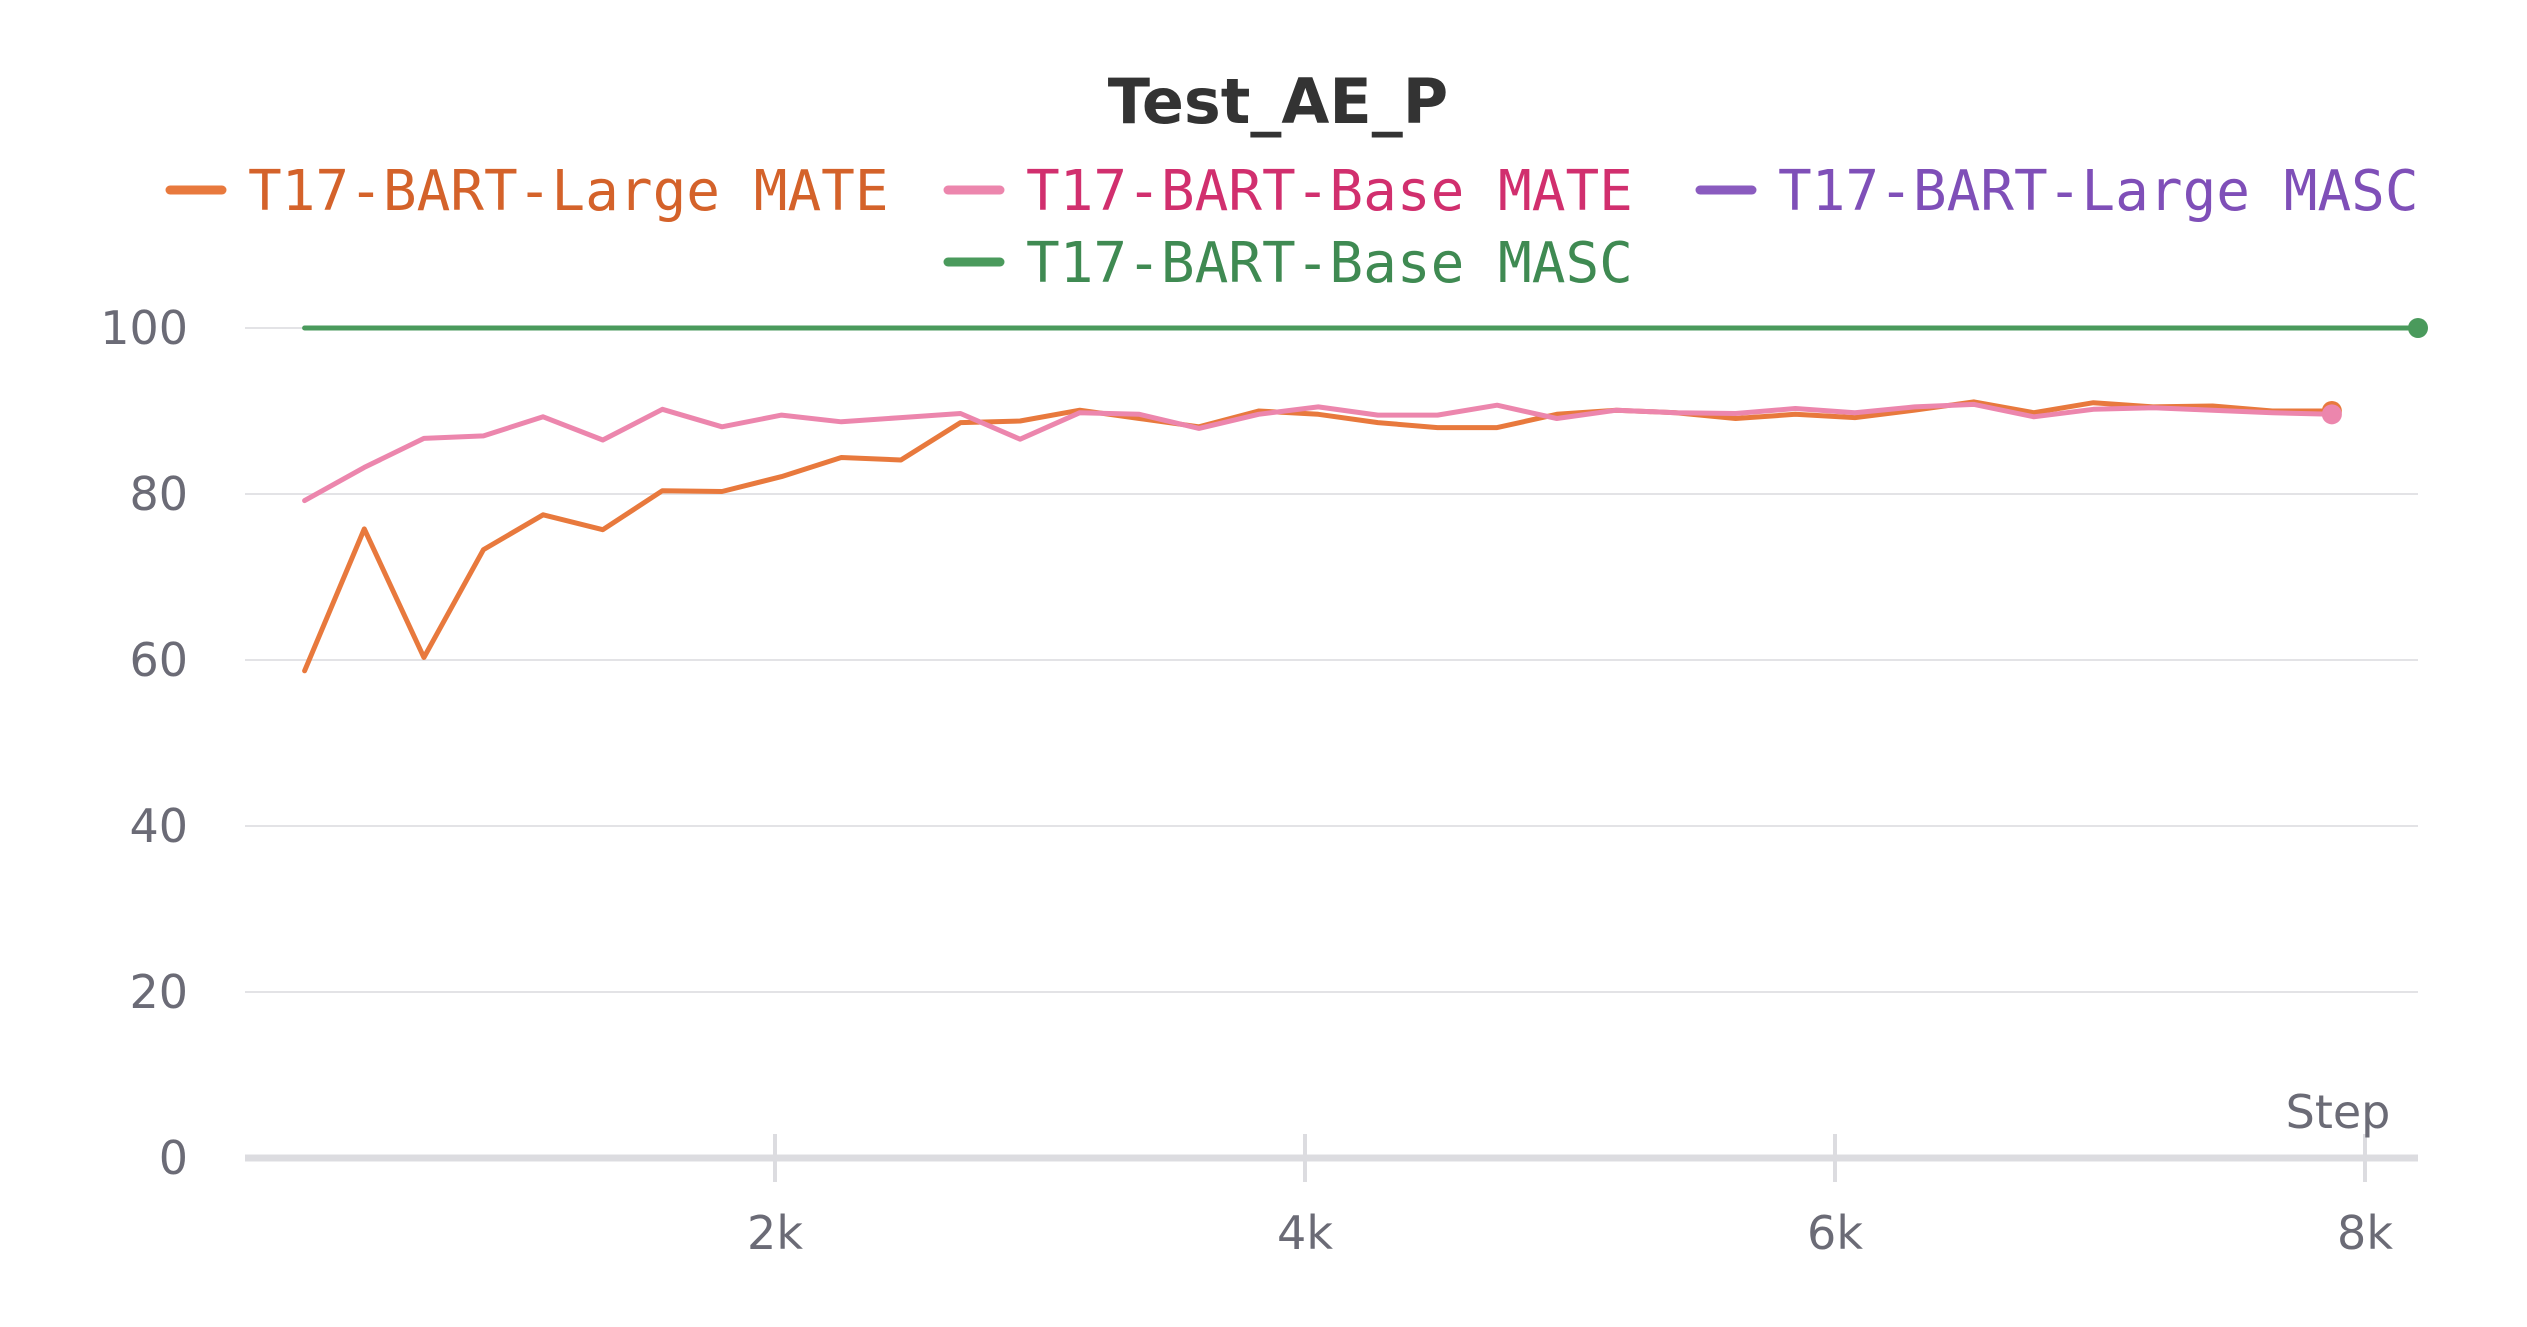 This screenshot has height=1327, width=2527. I want to click on legend-label: T17-BART-Large MASC, so click(2098, 191).